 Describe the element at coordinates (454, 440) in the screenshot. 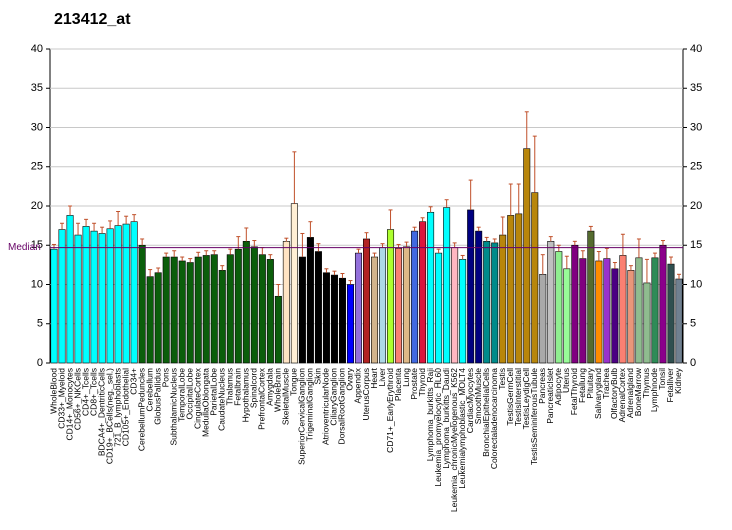

I see `x-tick-label: Leukemia_chronicMyelogenous_K562` at that location.